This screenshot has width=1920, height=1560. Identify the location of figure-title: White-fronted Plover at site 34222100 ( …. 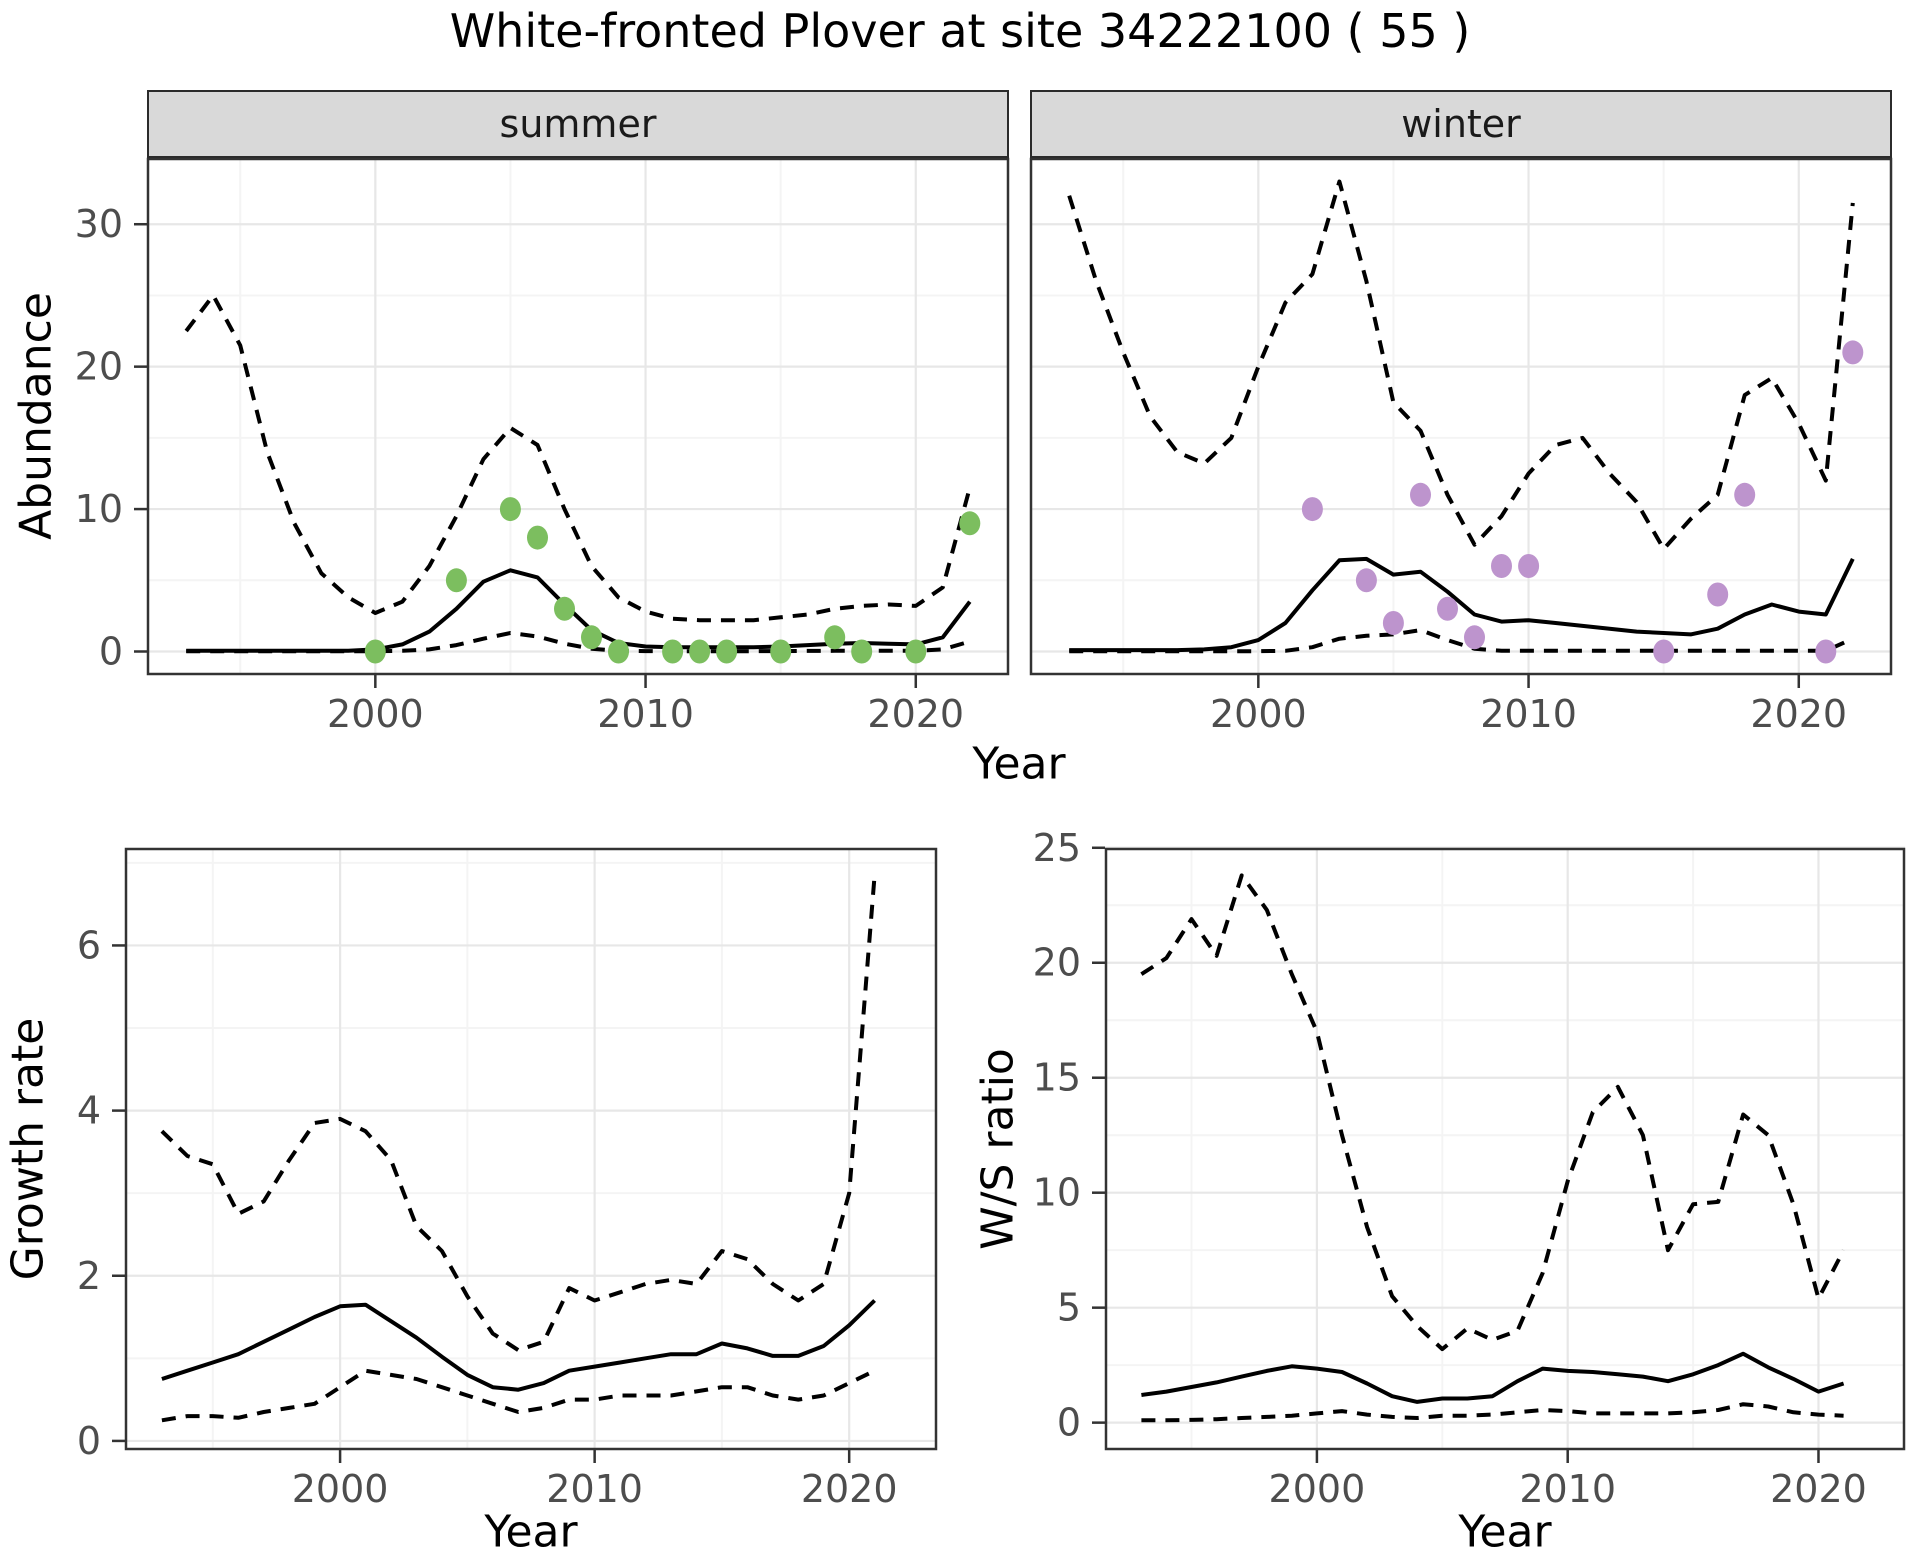
(960, 31).